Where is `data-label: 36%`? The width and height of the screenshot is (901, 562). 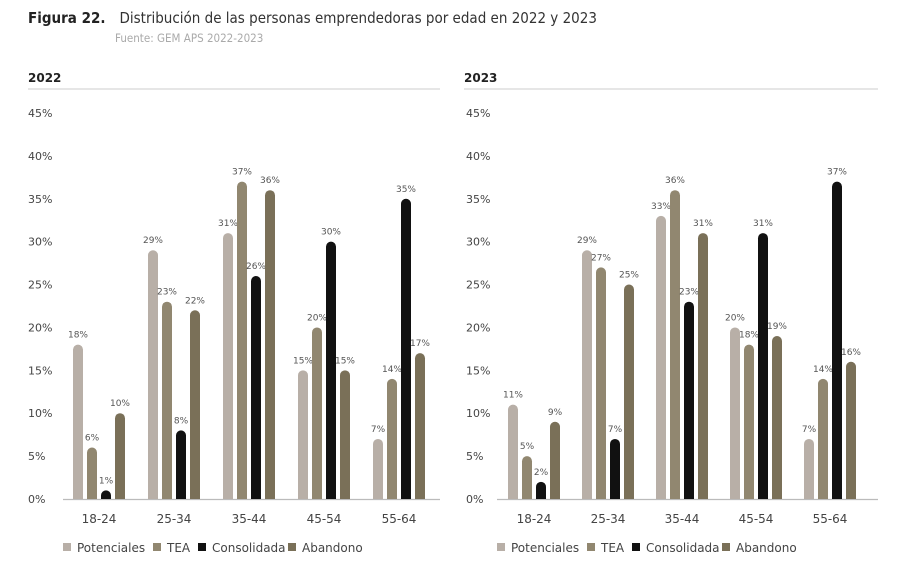 data-label: 36% is located at coordinates (675, 181).